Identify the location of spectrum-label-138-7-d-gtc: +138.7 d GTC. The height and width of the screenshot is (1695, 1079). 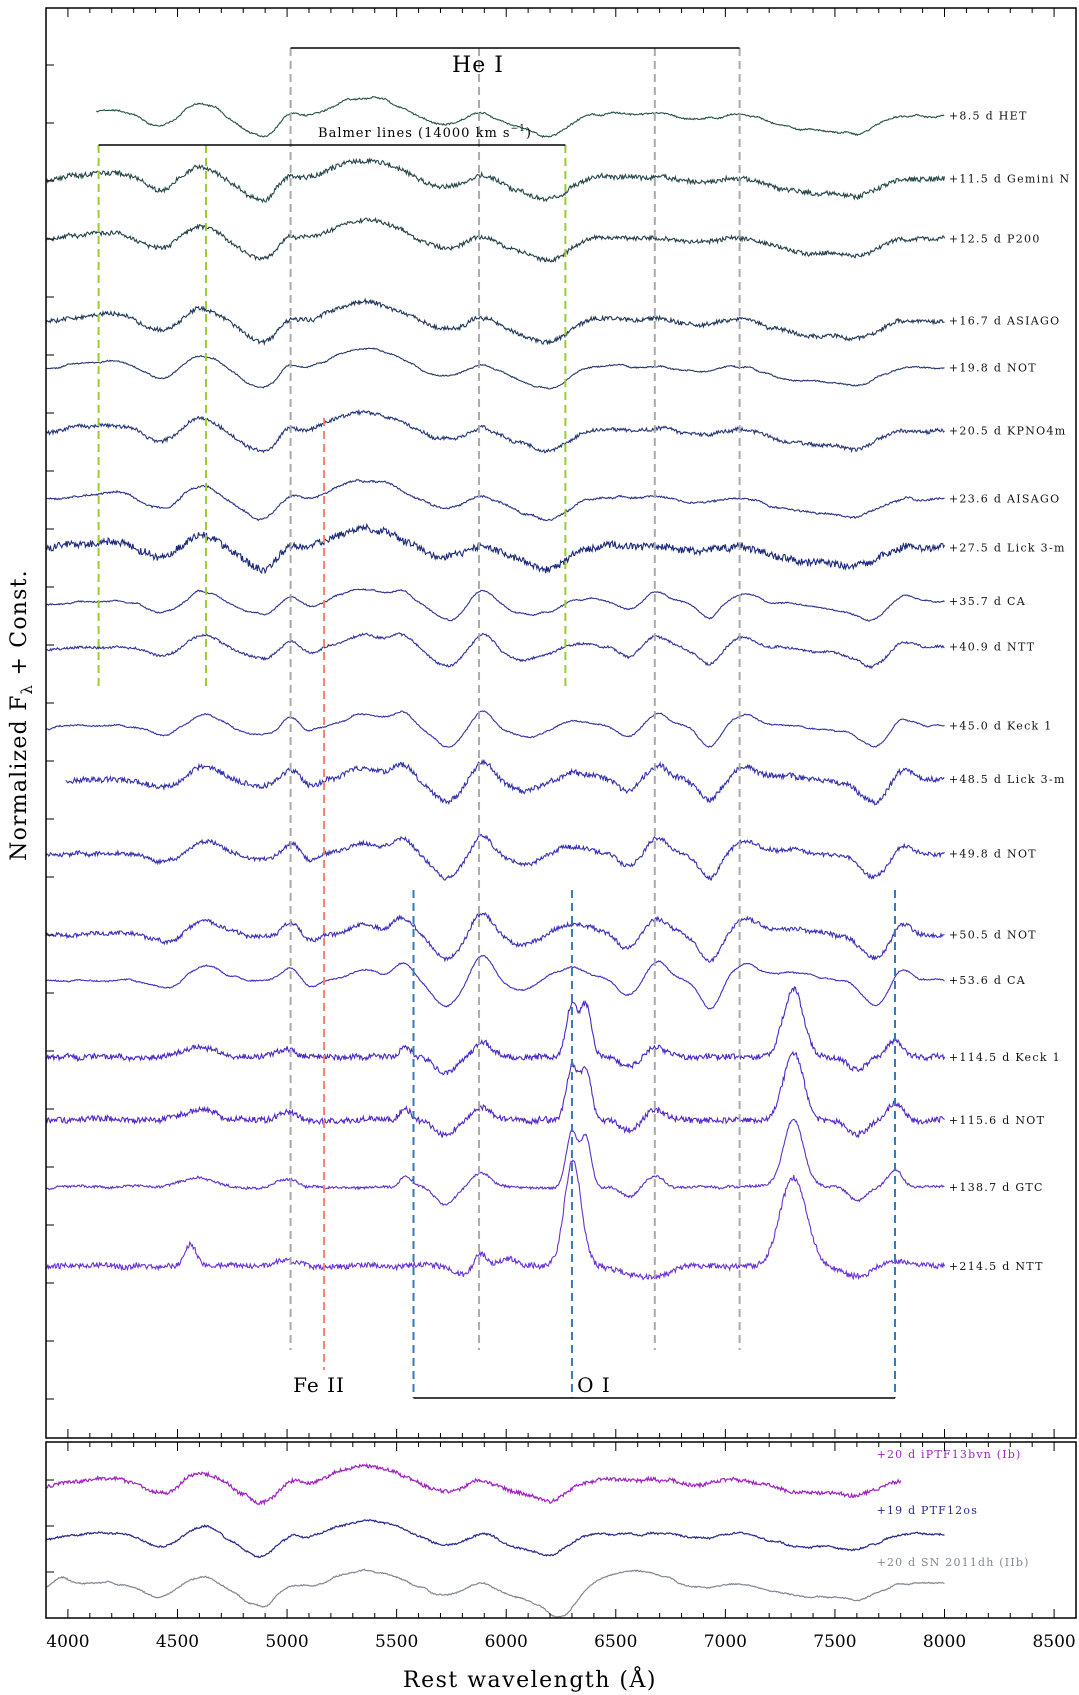
(996, 1187).